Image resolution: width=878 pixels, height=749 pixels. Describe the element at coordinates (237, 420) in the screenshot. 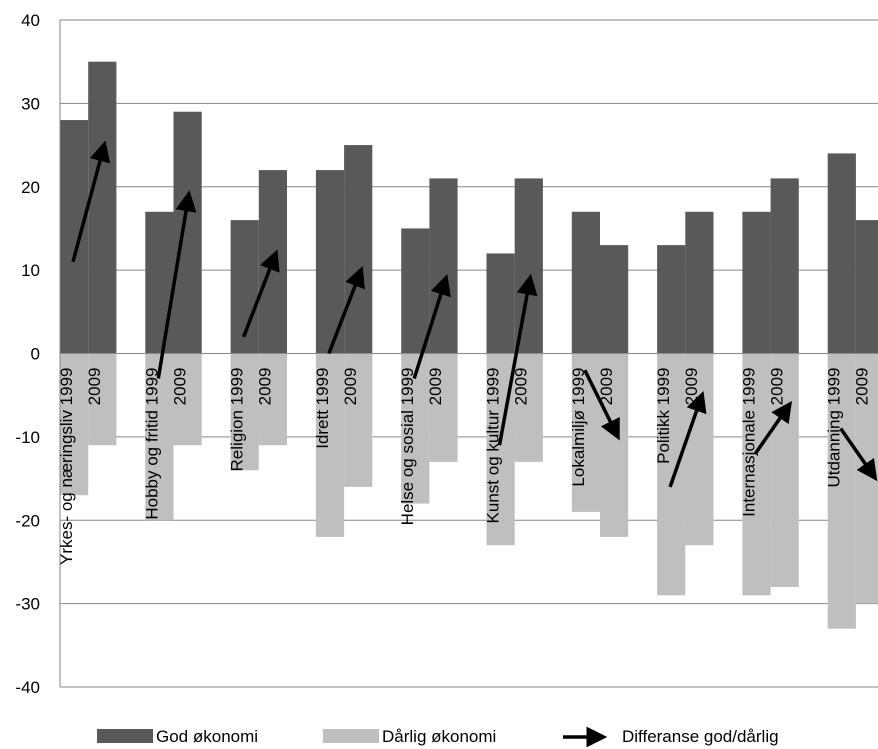

I see `category-label: Religion 1999` at that location.